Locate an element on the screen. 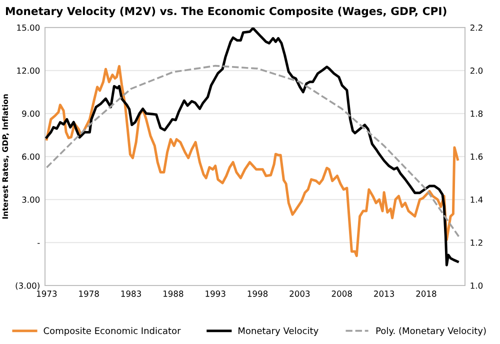 This screenshot has height=344, width=500. x-tick-label: 1978 is located at coordinates (89, 293).